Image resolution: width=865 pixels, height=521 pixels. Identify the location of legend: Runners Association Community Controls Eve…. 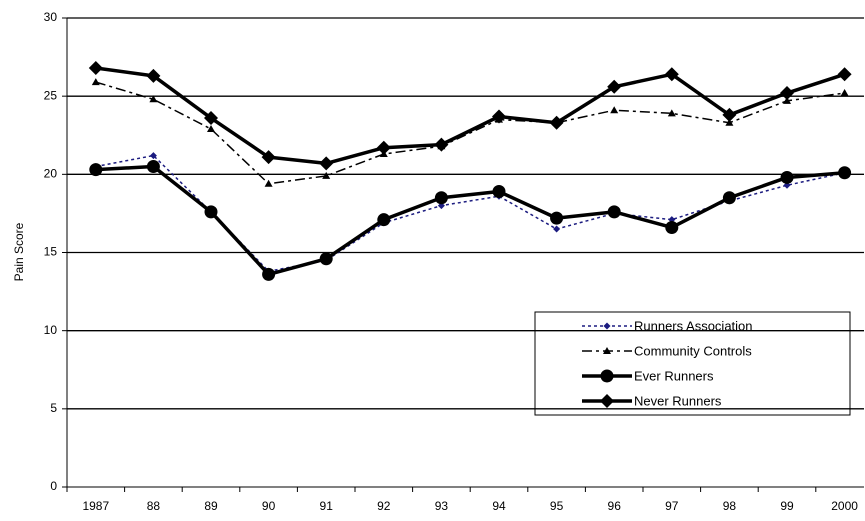
(667, 363).